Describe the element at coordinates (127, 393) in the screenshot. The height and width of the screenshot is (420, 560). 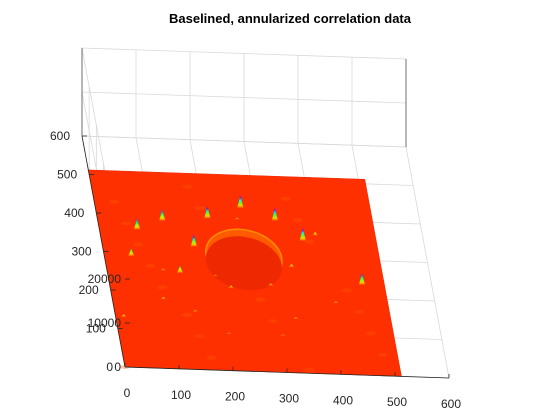
I see `x-tick-label: 0` at that location.